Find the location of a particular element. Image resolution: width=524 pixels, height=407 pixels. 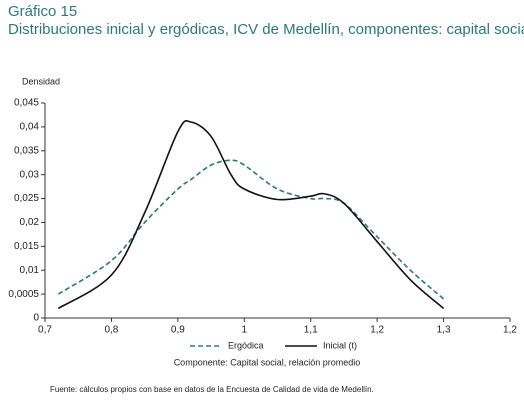

x-tick-label: 1 is located at coordinates (245, 330).